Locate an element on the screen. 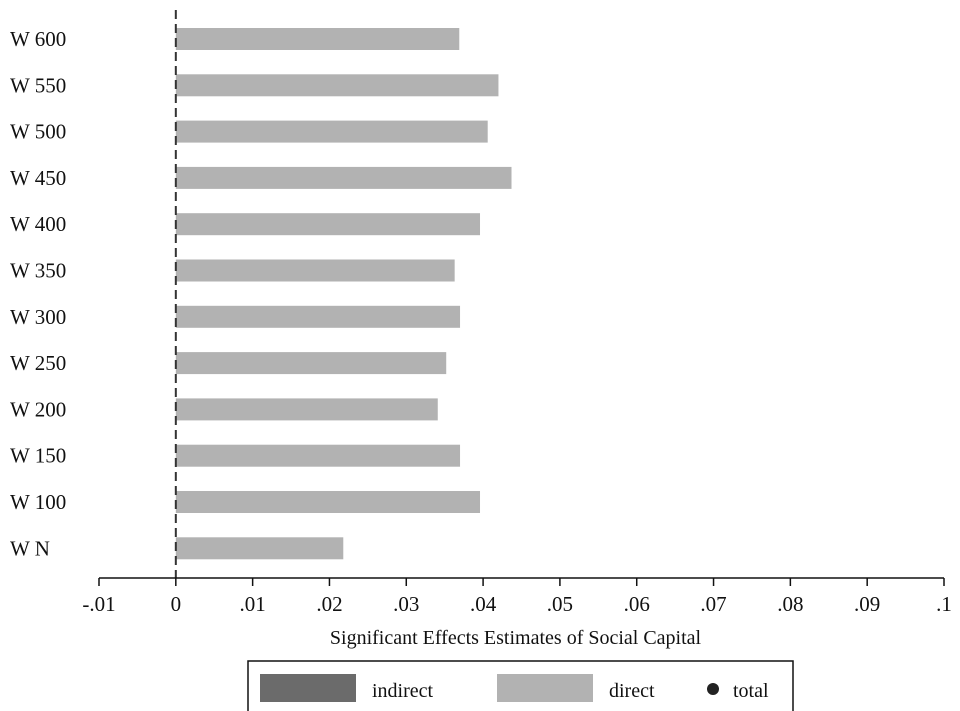 The height and width of the screenshot is (711, 960). x-tick-label: .03 is located at coordinates (406, 604).